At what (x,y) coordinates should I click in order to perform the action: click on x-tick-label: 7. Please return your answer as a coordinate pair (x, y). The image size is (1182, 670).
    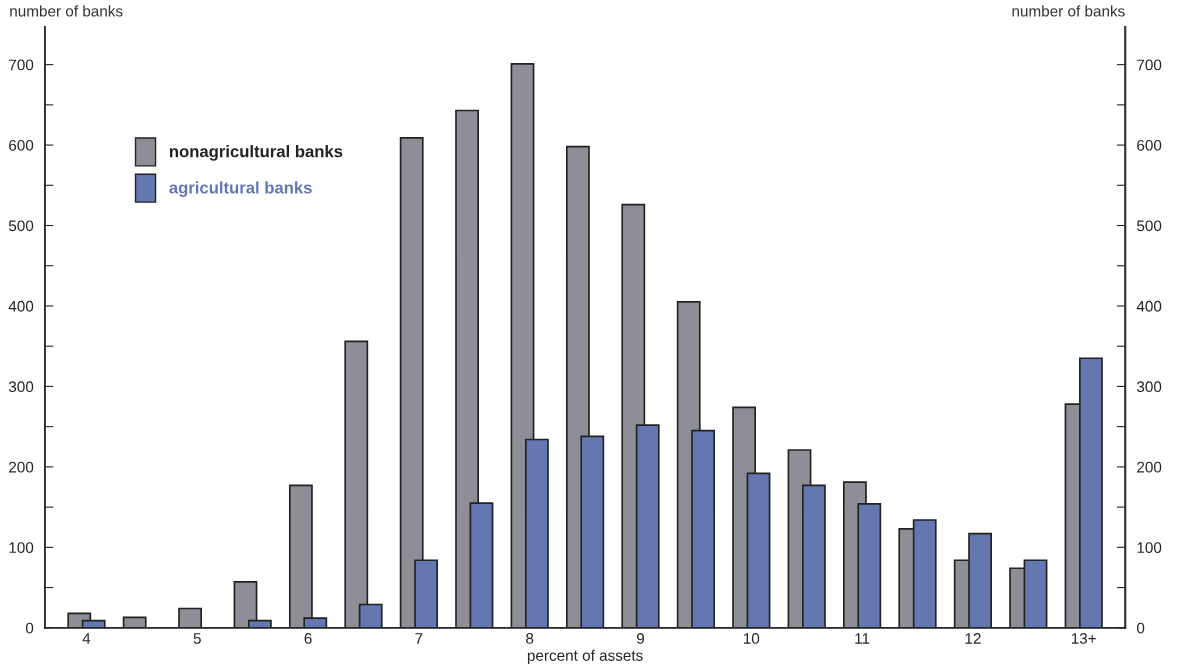
    Looking at the image, I should click on (419, 638).